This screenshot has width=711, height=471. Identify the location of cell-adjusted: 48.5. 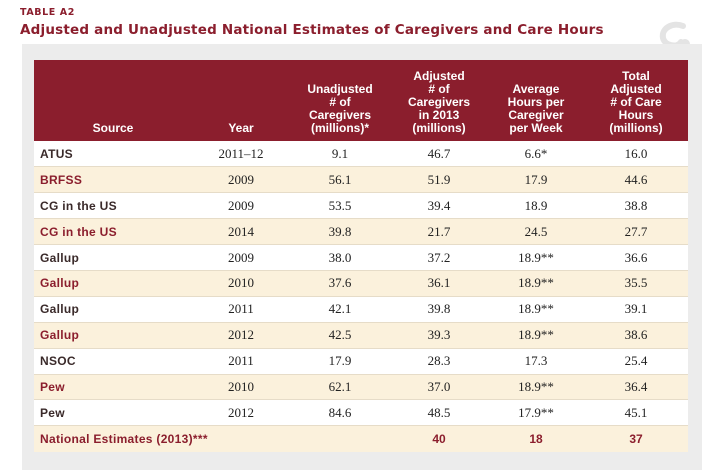
(439, 413).